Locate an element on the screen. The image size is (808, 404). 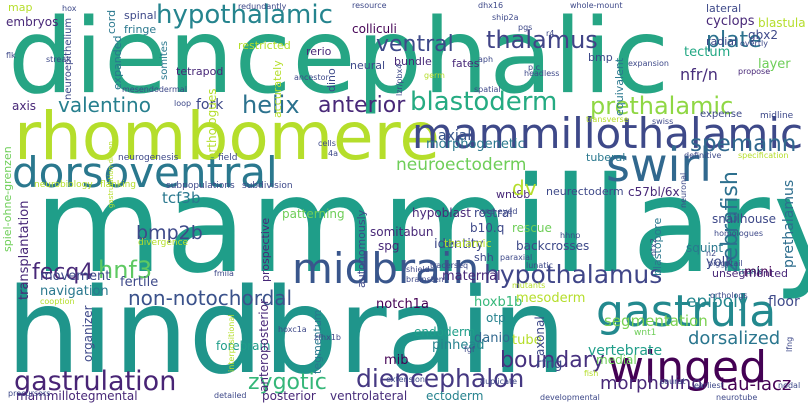
word-headless: headless is located at coordinates (542, 73).